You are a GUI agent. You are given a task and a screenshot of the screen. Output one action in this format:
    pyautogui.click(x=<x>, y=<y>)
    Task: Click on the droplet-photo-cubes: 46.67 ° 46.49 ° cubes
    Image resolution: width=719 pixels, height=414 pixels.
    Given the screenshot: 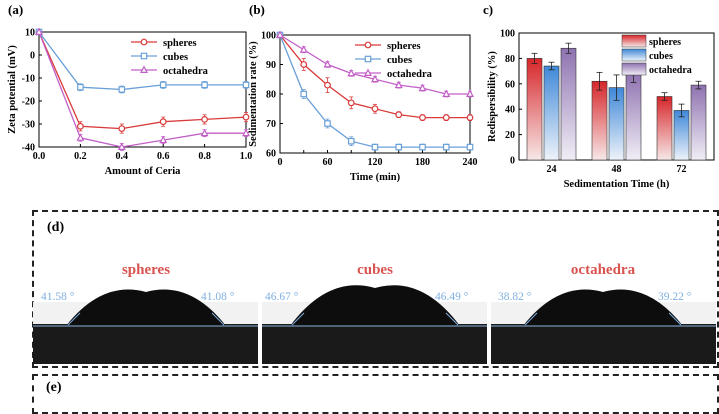 What is the action you would take?
    pyautogui.click(x=374, y=313)
    